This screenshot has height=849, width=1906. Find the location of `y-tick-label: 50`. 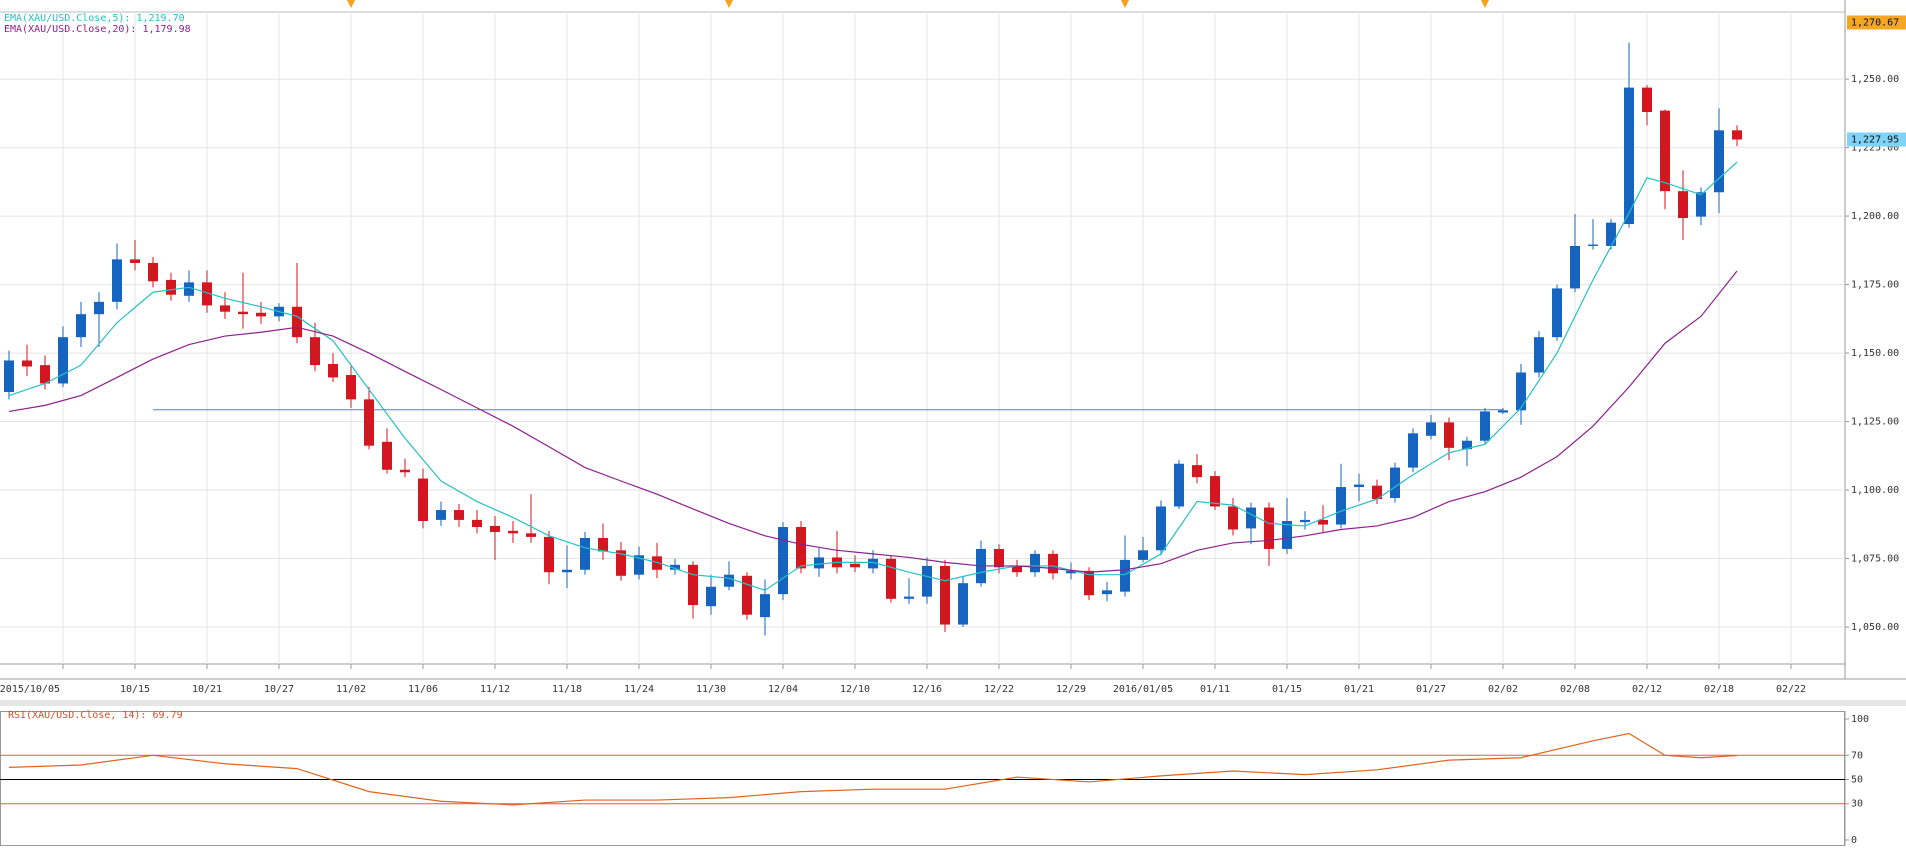

y-tick-label: 50 is located at coordinates (1857, 780).